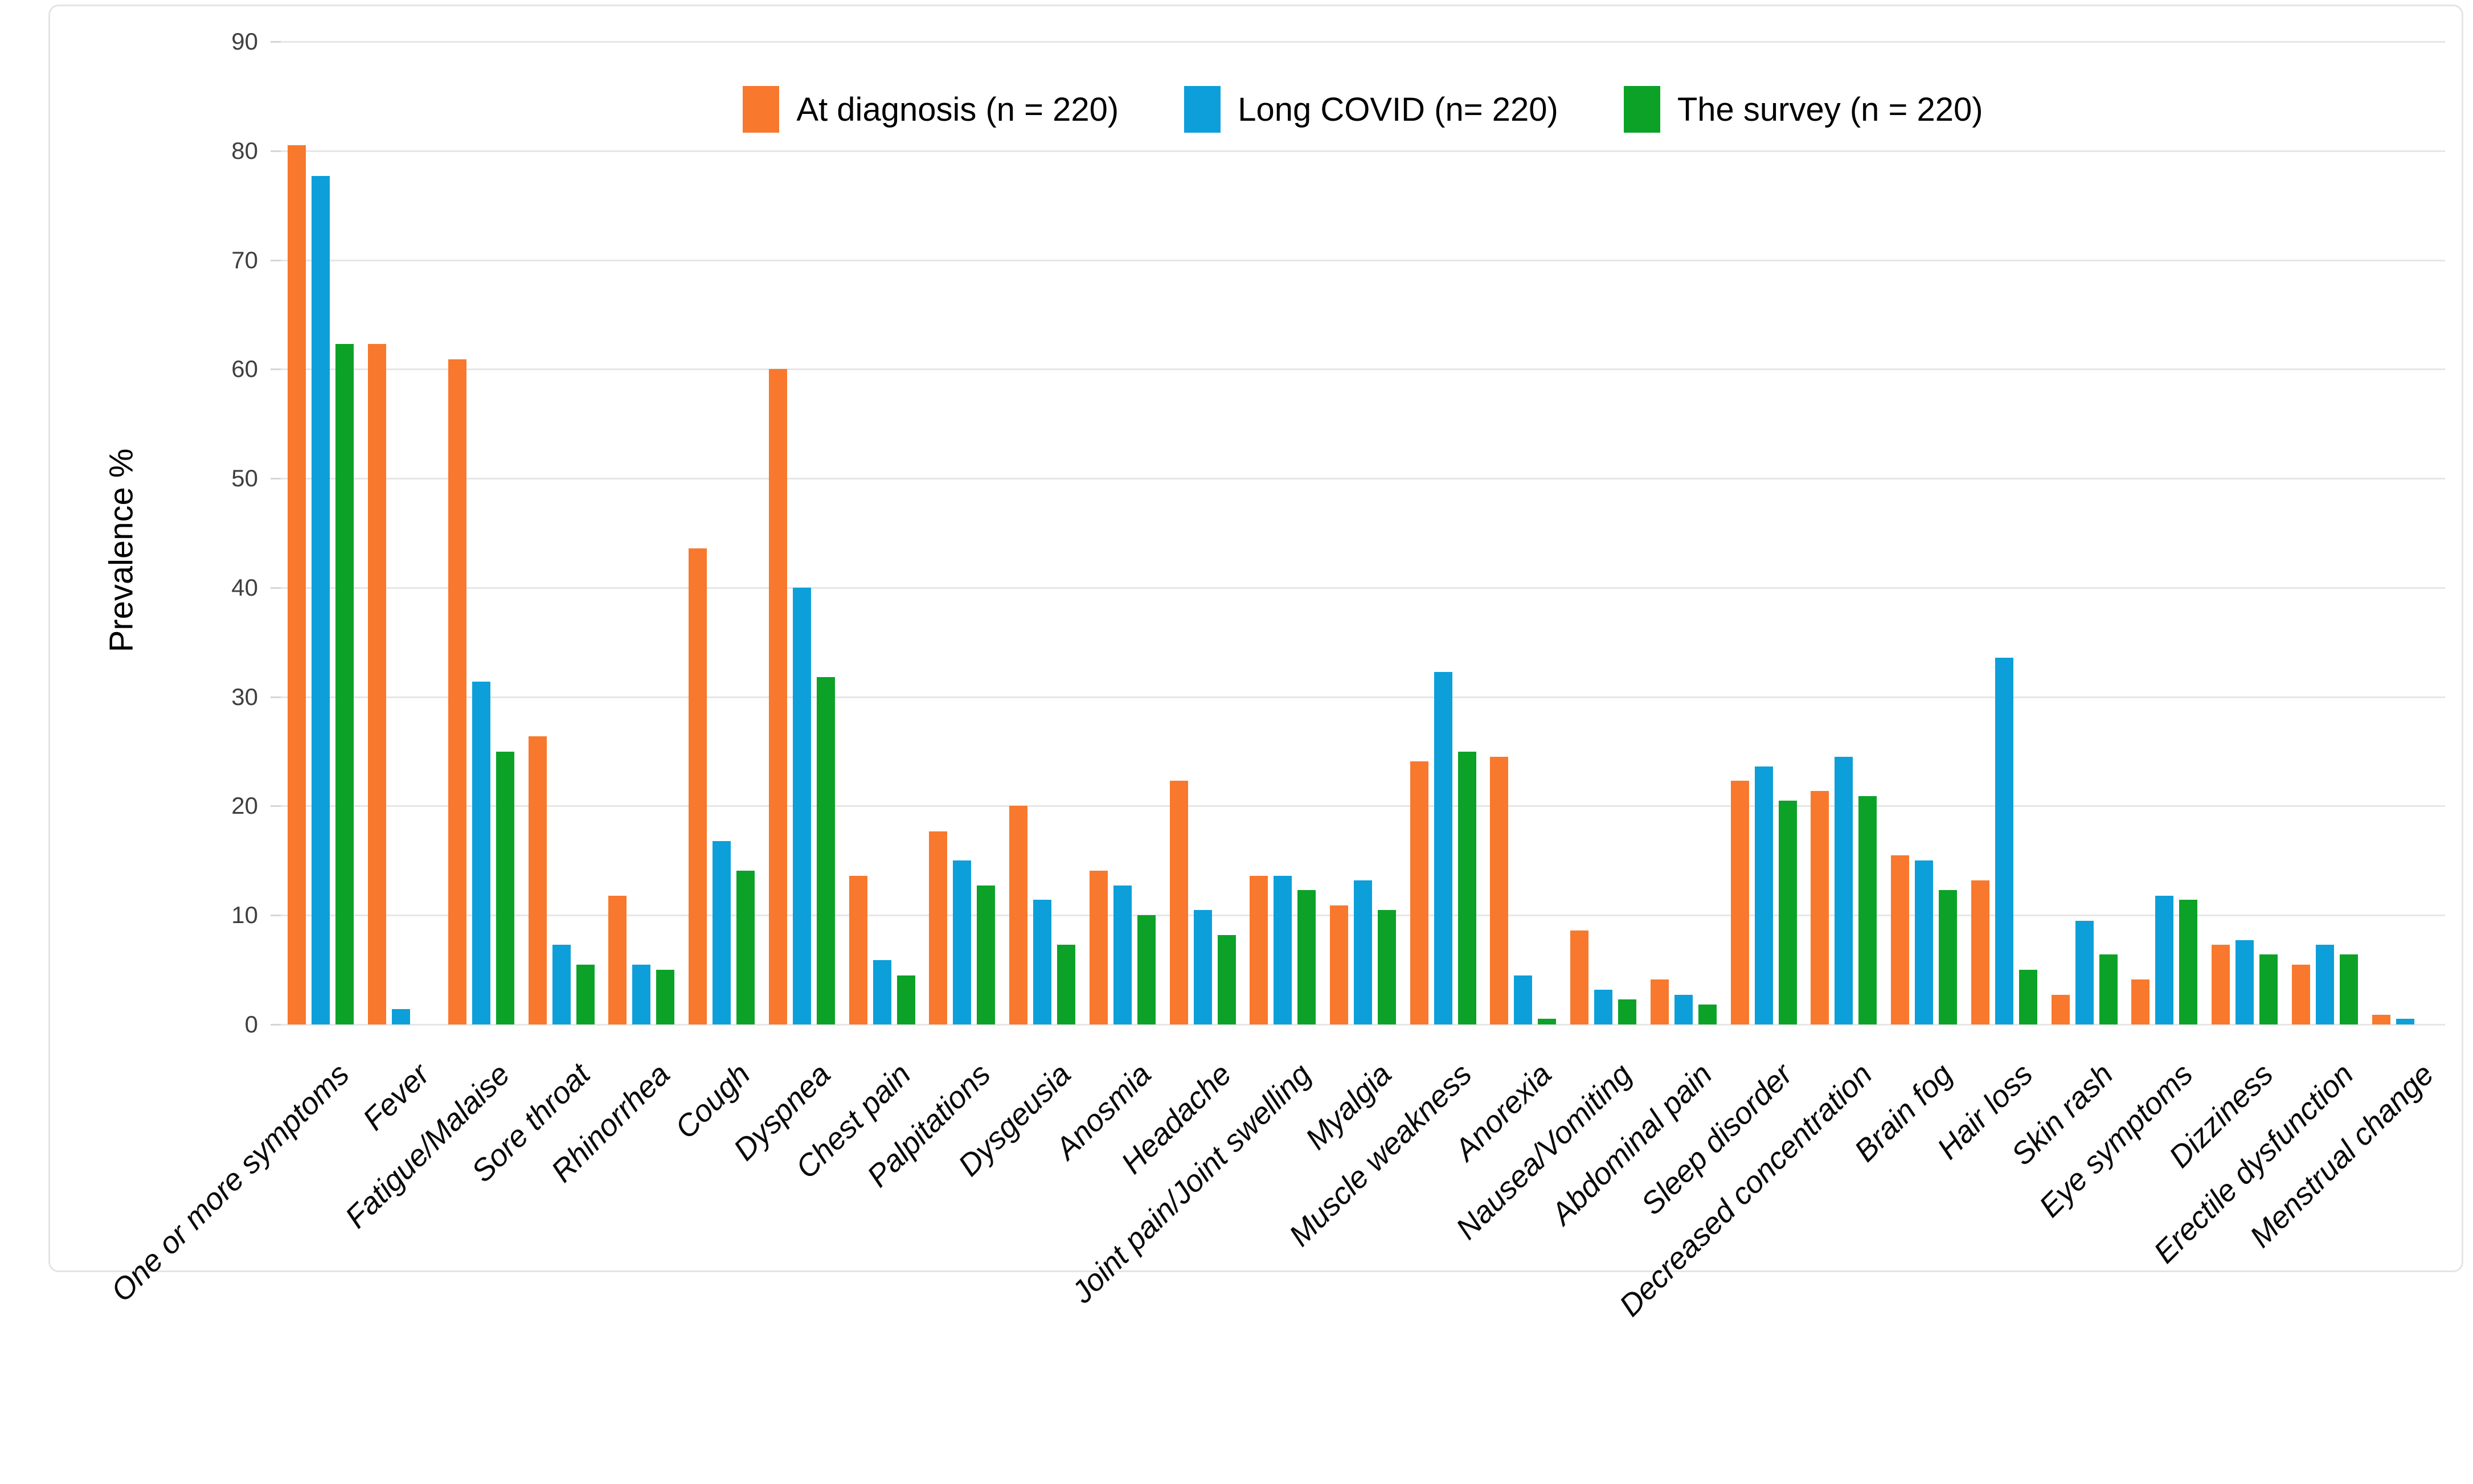  I want to click on y-tick-label-80: 80, so click(244, 150).